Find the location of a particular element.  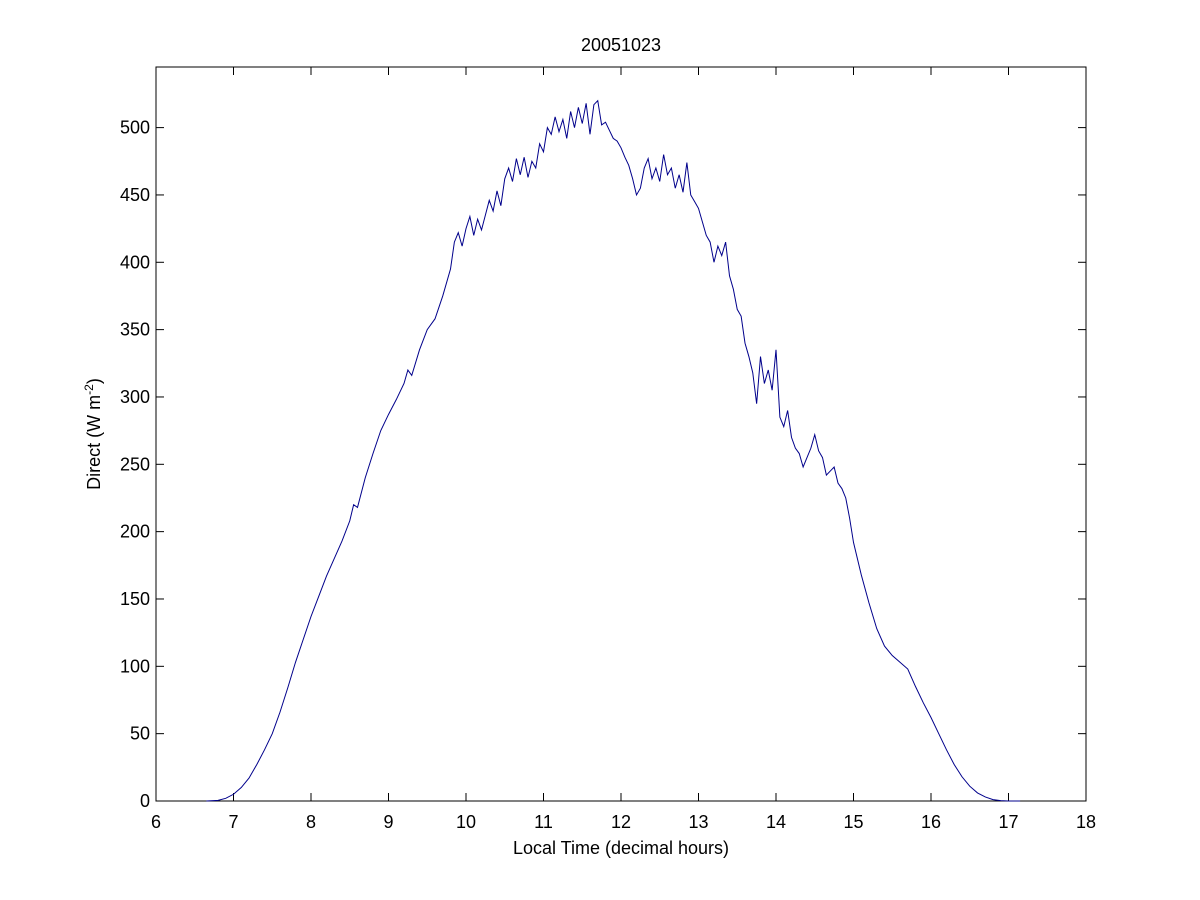

y-tick-label: 350 is located at coordinates (135, 330).